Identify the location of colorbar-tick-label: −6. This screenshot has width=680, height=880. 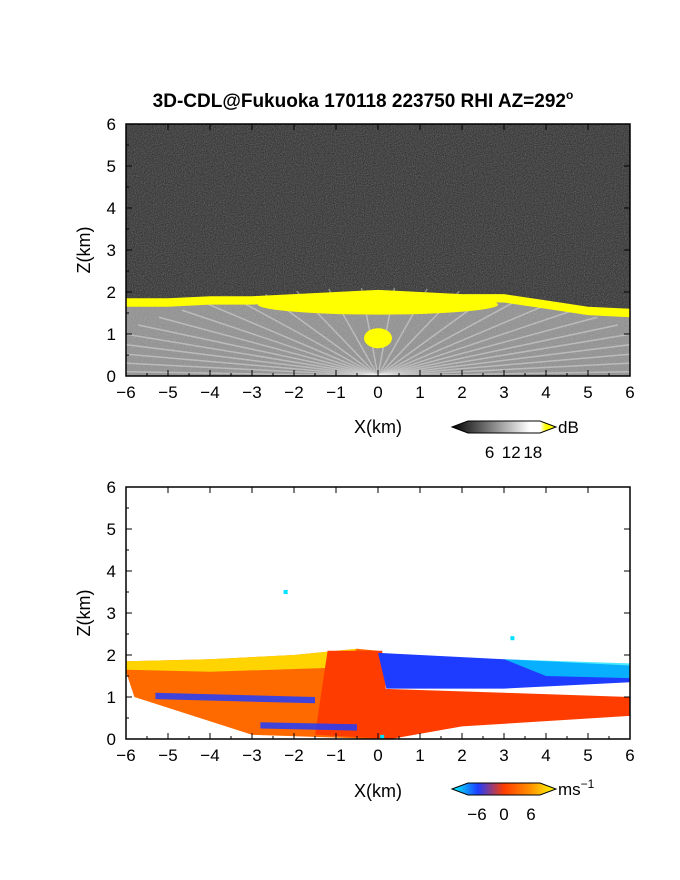
(476, 814).